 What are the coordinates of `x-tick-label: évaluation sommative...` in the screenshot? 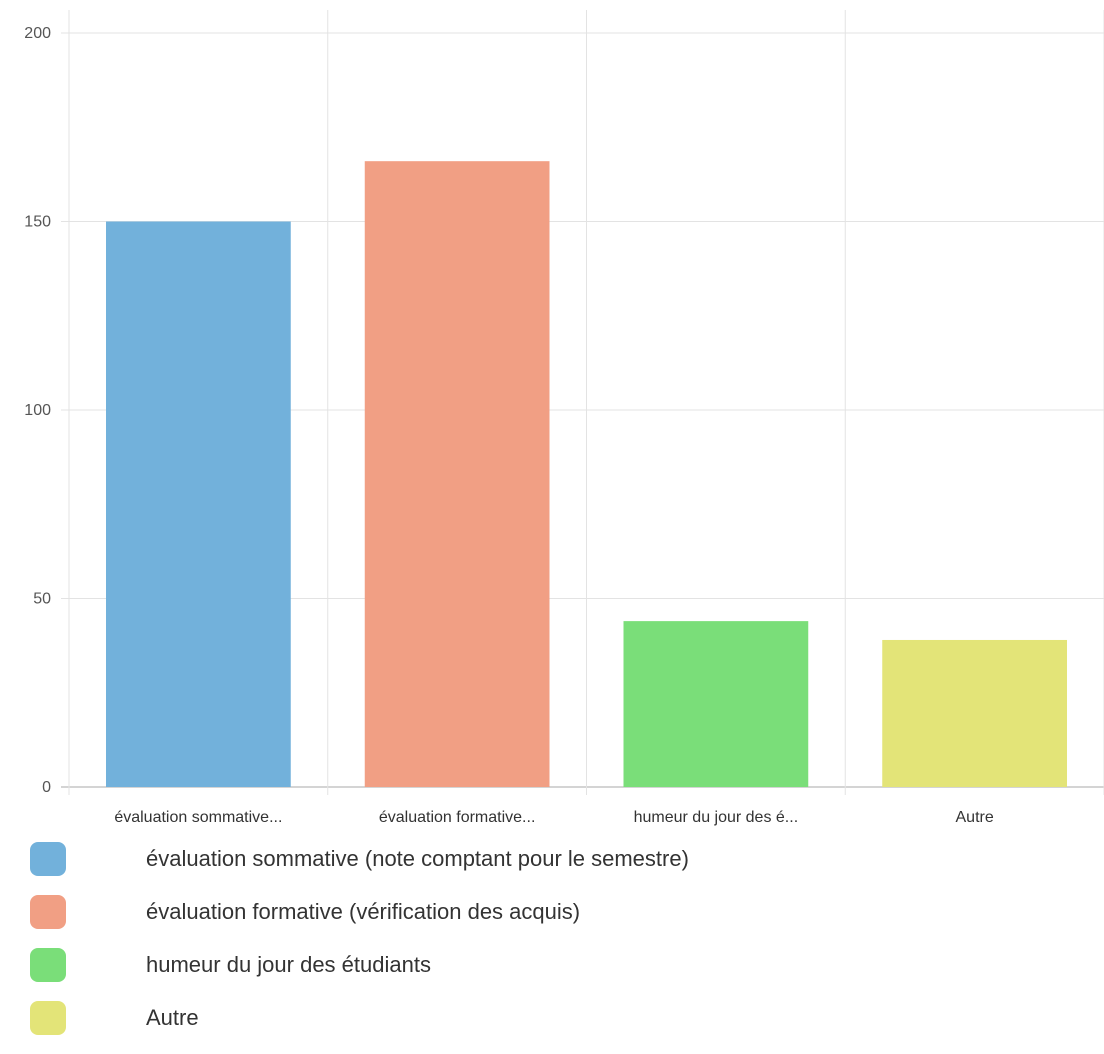 It's located at (198, 817).